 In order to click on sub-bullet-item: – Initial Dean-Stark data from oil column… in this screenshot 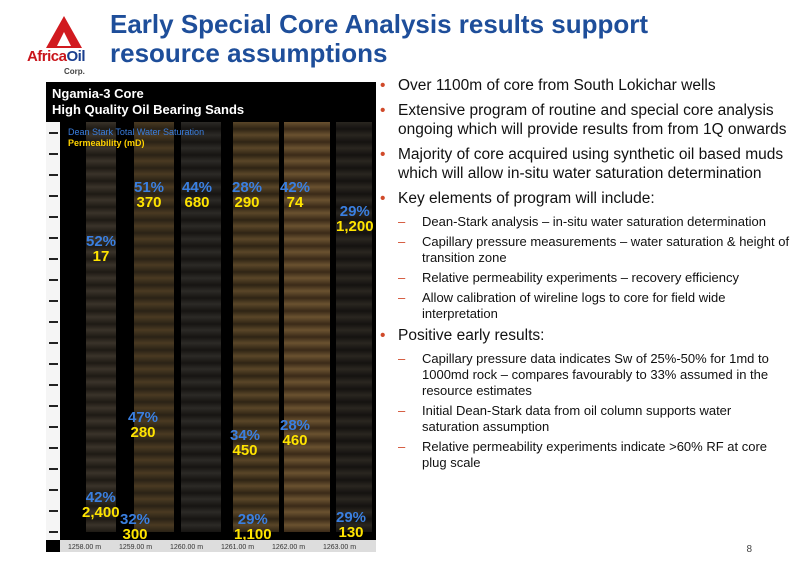, I will do `click(565, 418)`.